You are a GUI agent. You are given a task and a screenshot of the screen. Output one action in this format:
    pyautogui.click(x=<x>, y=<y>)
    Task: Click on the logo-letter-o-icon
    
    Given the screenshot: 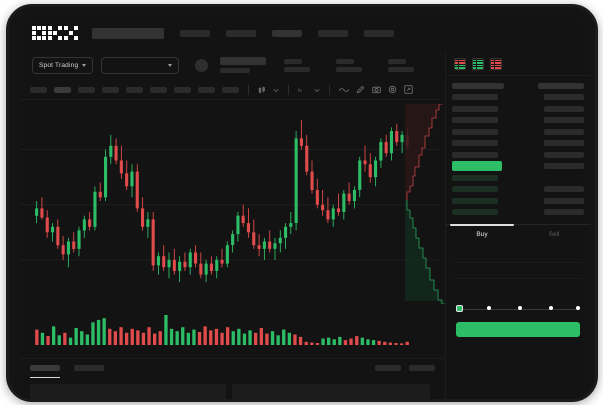 What is the action you would take?
    pyautogui.click(x=39, y=33)
    